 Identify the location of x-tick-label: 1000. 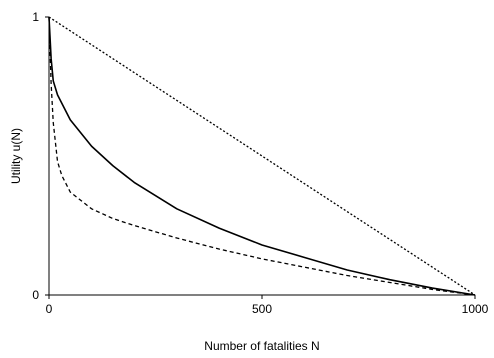
(475, 309).